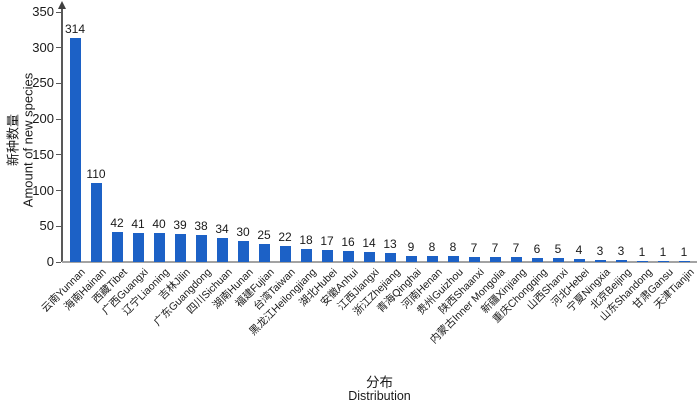 This screenshot has height=417, width=700. I want to click on bar-value-label: 38, so click(201, 226).